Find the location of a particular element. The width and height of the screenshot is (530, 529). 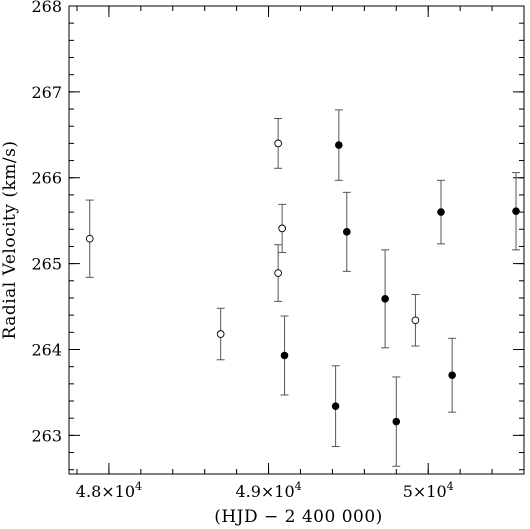

y-tick-label: 268 is located at coordinates (46, 8).